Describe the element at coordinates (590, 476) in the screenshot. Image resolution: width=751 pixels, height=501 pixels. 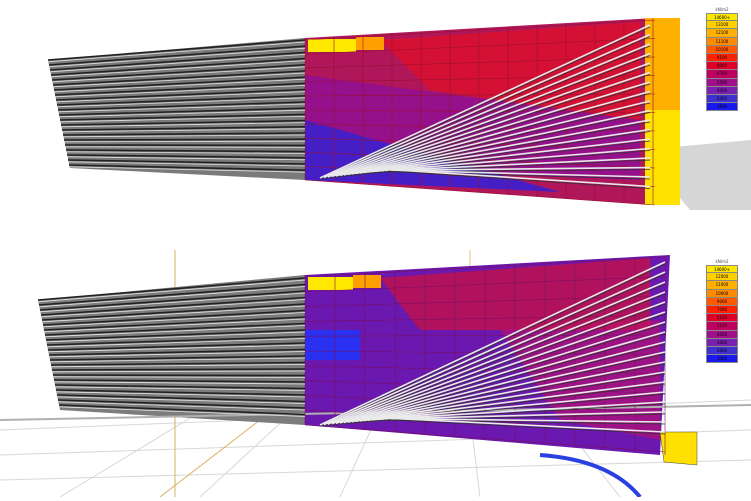
I see `bottom-blue-arc` at that location.